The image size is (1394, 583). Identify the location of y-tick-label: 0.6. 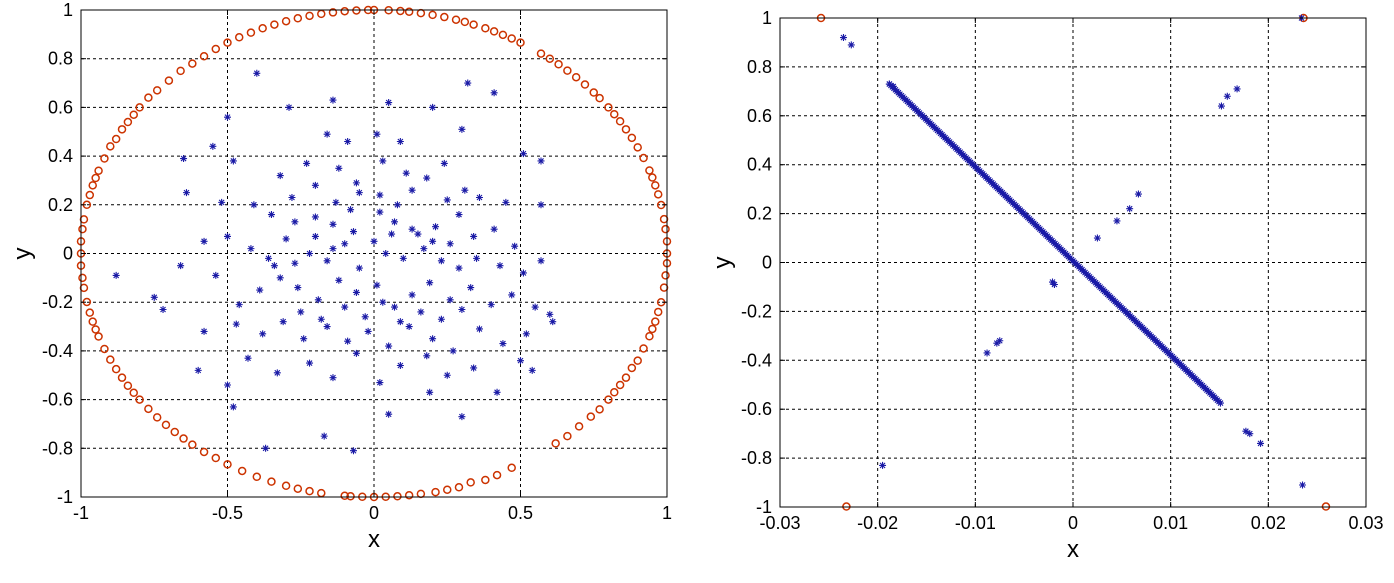
(759, 116).